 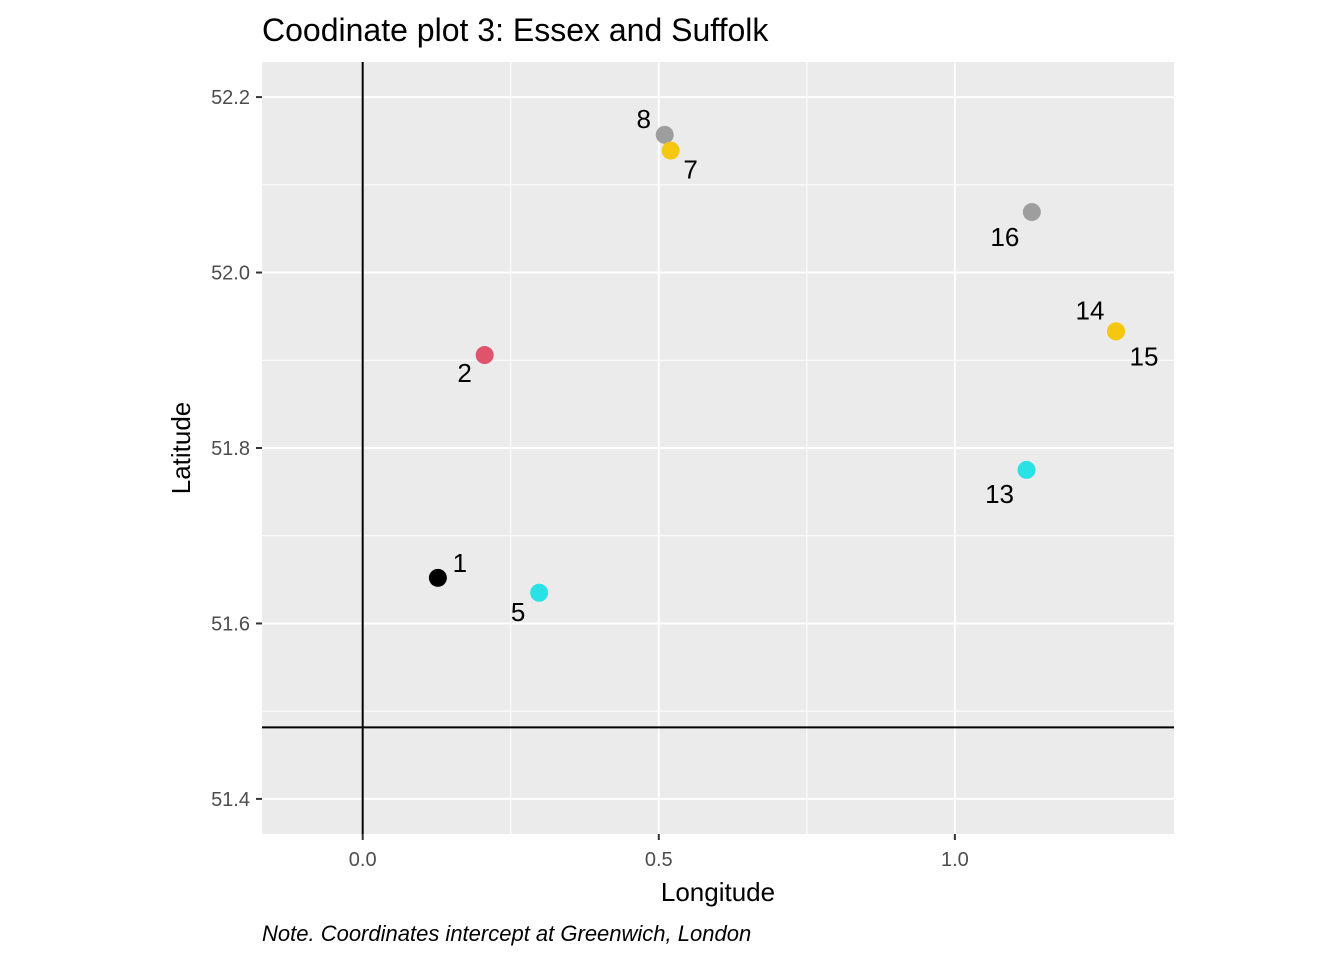 I want to click on x-tick-label: 1.0, so click(x=955, y=860).